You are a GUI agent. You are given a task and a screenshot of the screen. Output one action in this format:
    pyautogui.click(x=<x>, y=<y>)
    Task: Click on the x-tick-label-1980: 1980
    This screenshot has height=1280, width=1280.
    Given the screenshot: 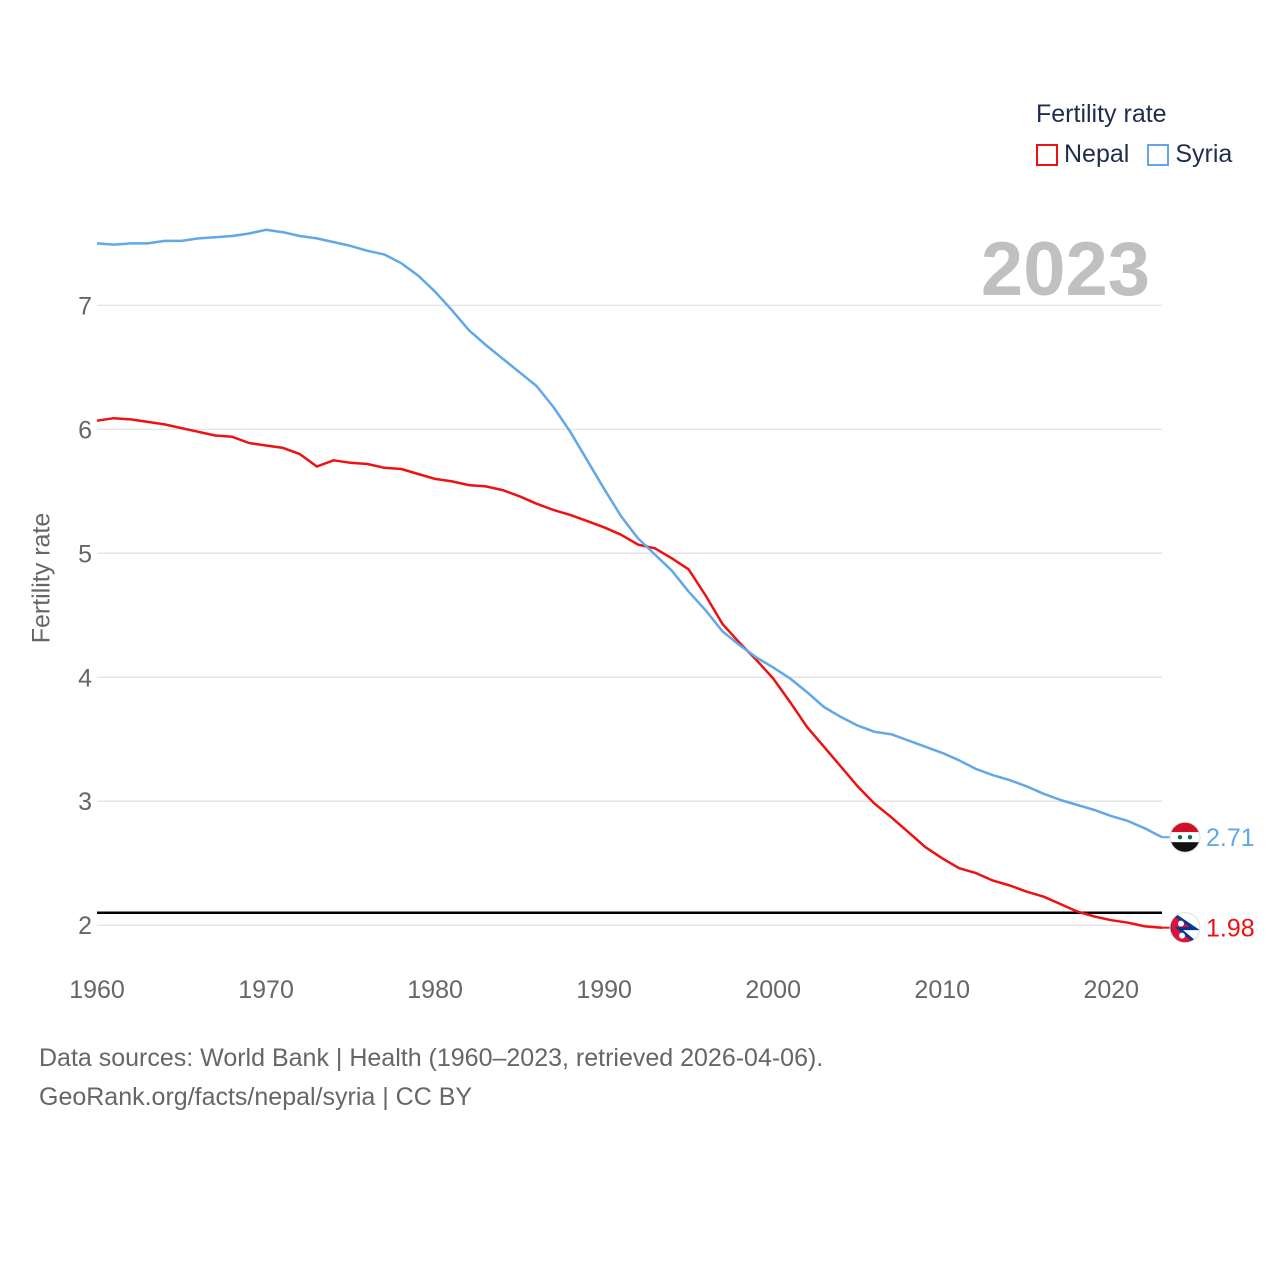 What is the action you would take?
    pyautogui.click(x=435, y=990)
    